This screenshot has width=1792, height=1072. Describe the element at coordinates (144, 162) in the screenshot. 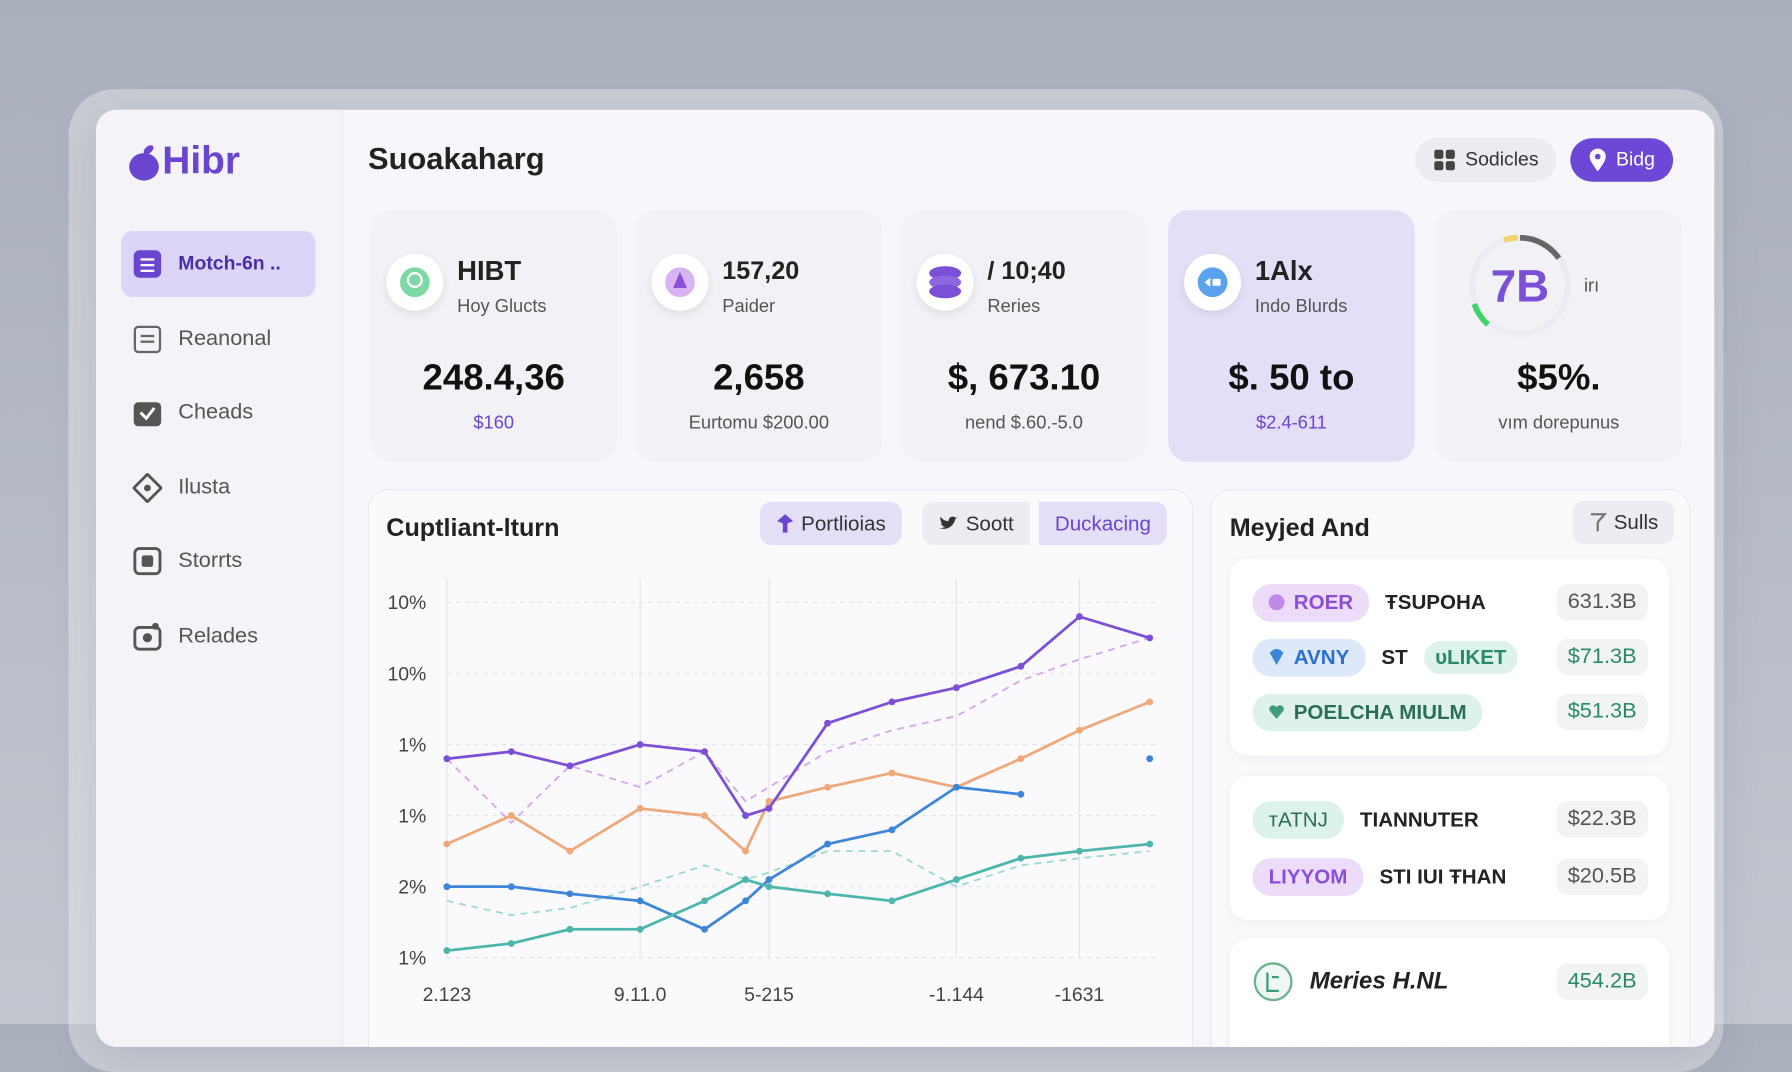

I see `logo-icon` at that location.